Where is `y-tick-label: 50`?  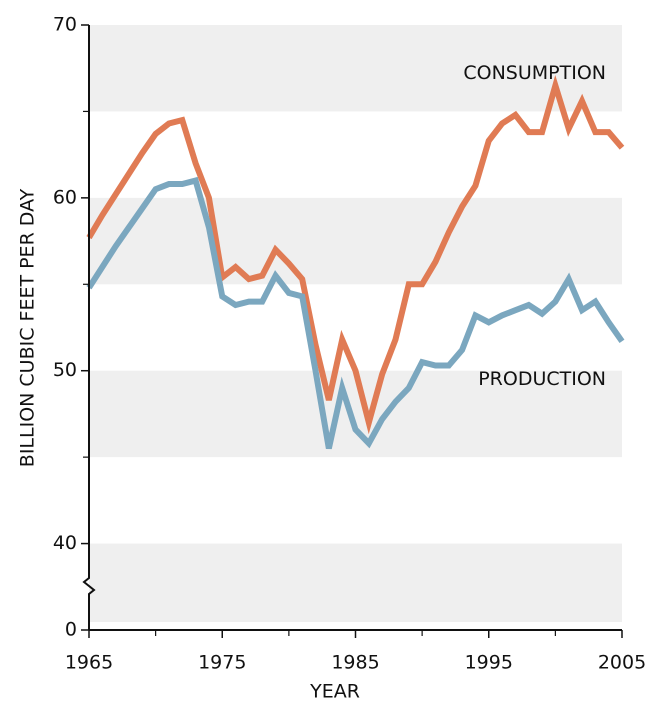 y-tick-label: 50 is located at coordinates (65, 370).